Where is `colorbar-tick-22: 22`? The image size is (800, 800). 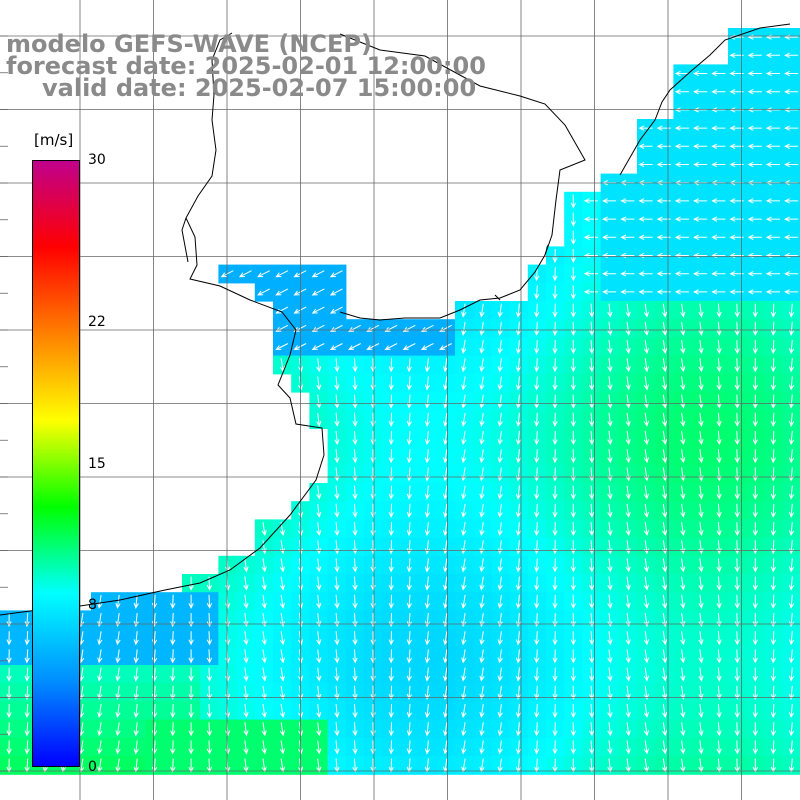
colorbar-tick-22: 22 is located at coordinates (97, 321).